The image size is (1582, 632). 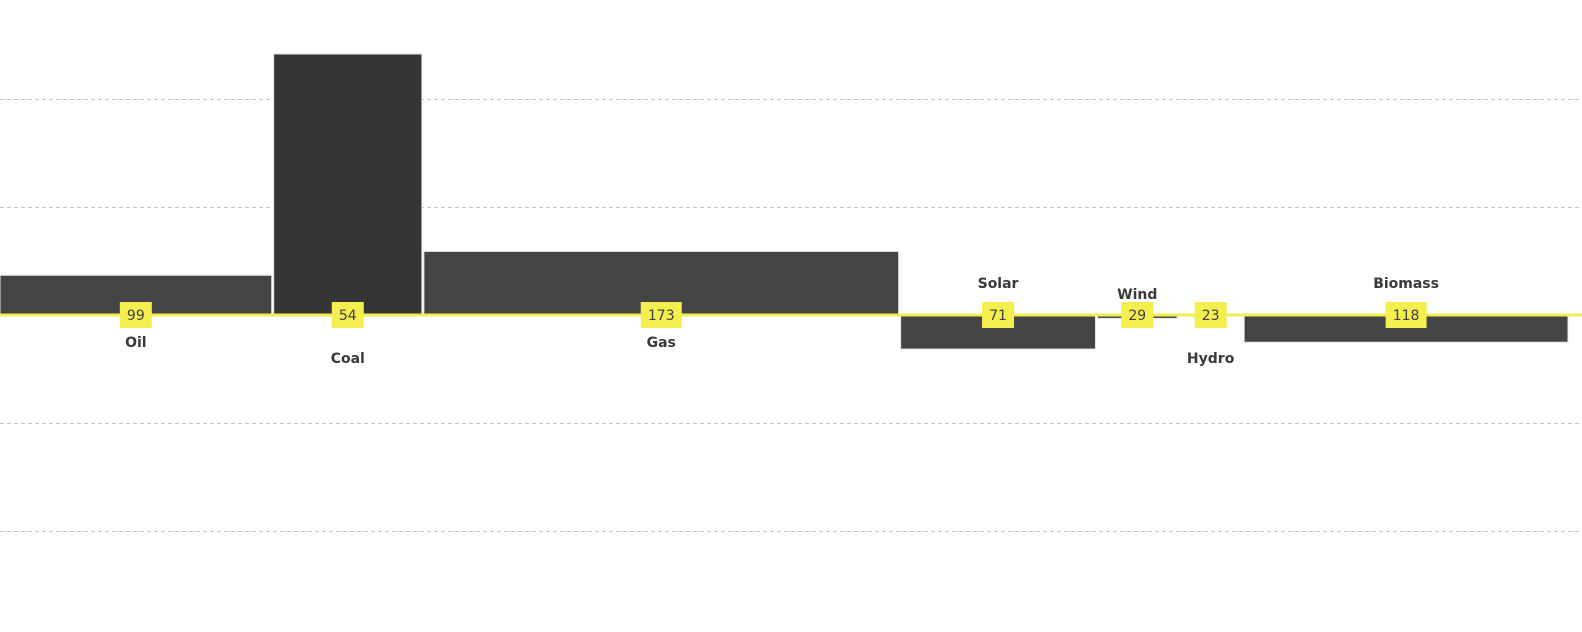 I want to click on category-label-oil: Oil, so click(x=136, y=343).